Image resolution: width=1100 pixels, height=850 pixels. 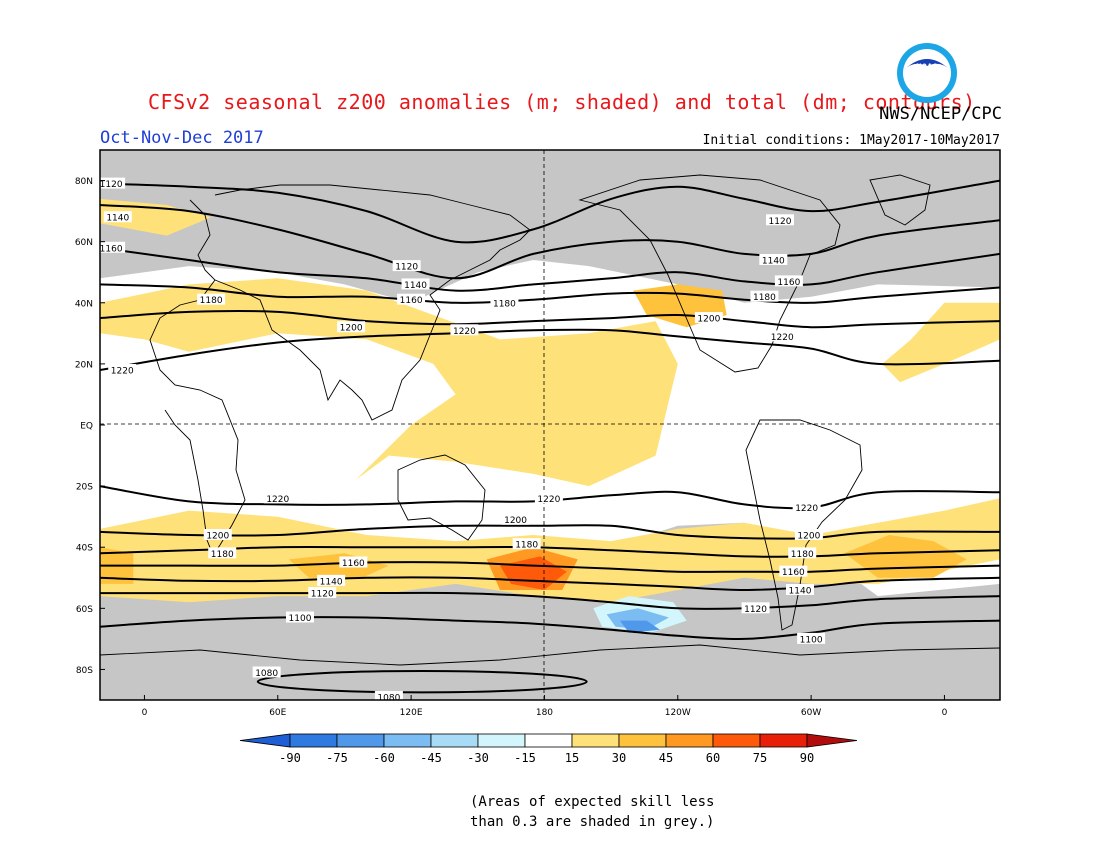 I want to click on lat-tick-label: 80N, so click(x=84, y=182).